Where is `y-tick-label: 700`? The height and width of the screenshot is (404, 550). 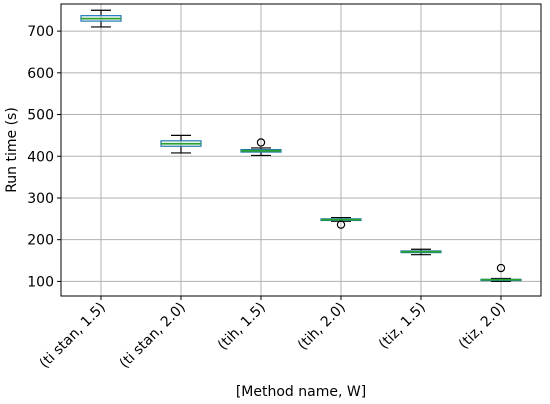
y-tick-label: 700 is located at coordinates (40, 32).